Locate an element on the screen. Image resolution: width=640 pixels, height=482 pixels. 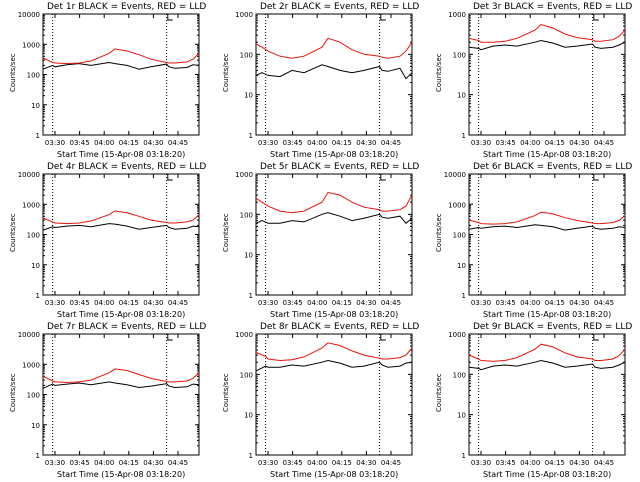
panel-title: Det 3r BLACK = Events, RED = LLD is located at coordinates (553, 7).